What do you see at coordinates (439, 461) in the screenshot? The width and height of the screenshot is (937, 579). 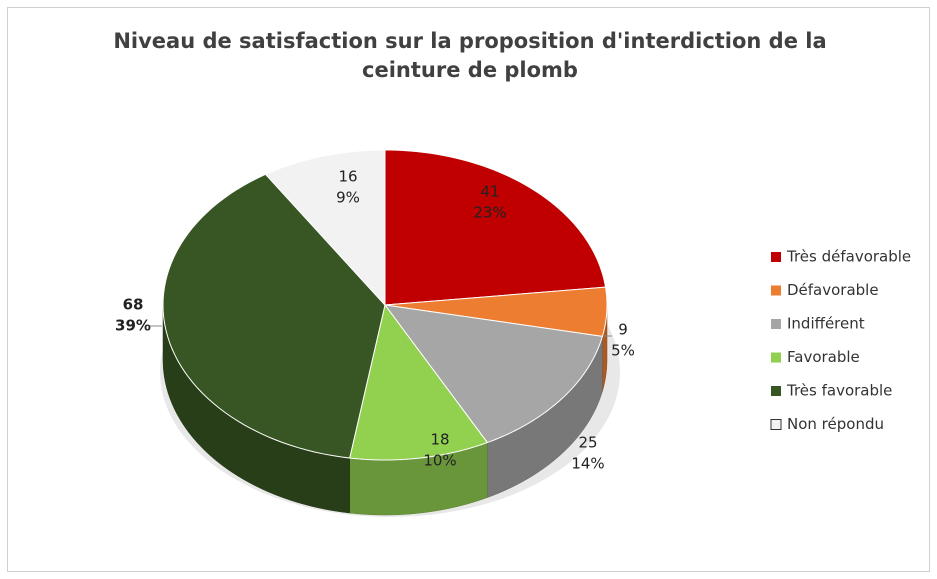 I see `data-label-percent: 10%` at bounding box center [439, 461].